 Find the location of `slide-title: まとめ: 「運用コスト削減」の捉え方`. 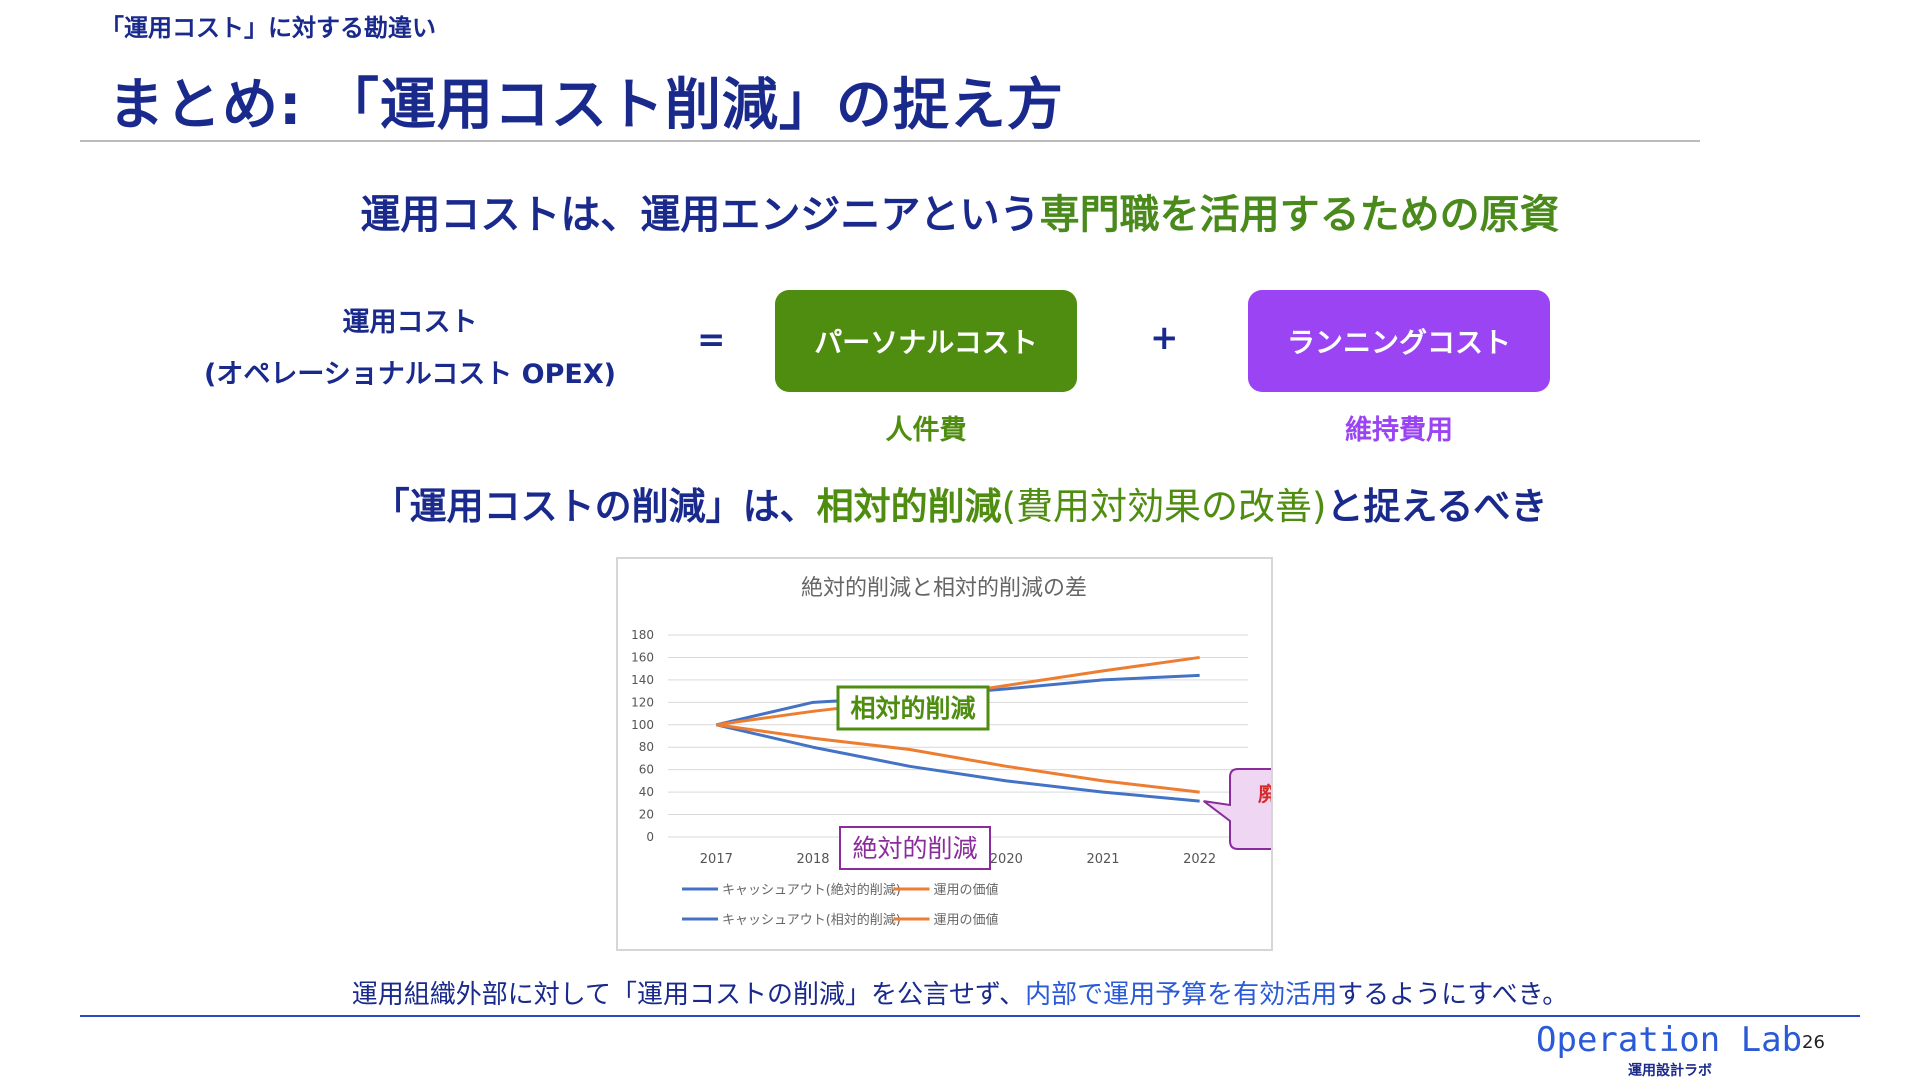

slide-title: まとめ: 「運用コスト削減」の捉え方 is located at coordinates (586, 105).